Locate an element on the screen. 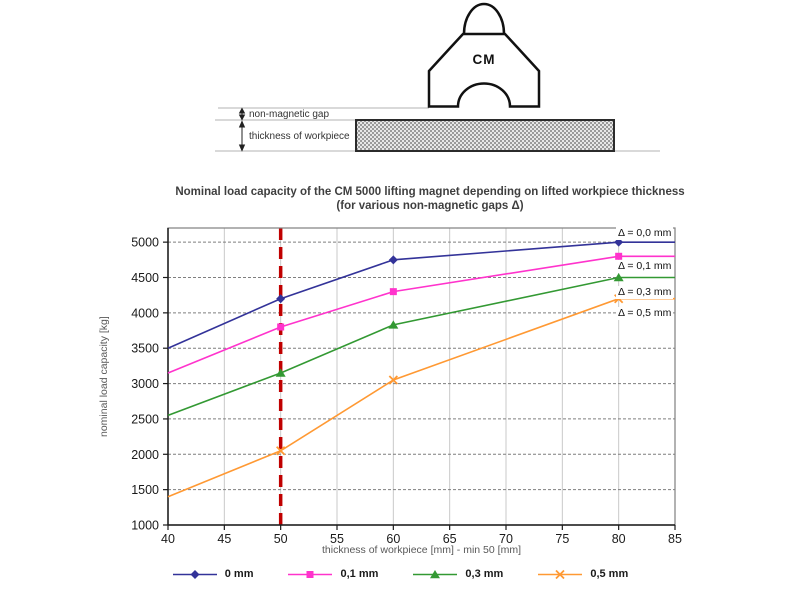 The width and height of the screenshot is (800, 600). y-tick-label: 5000 is located at coordinates (145, 243).